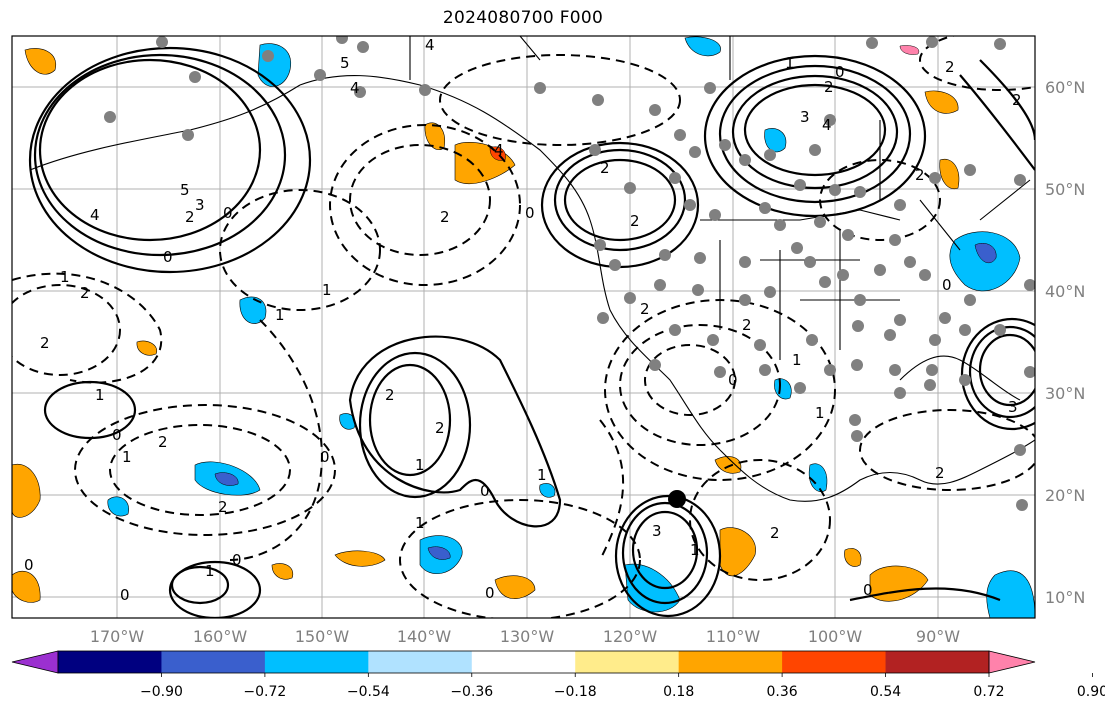 The height and width of the screenshot is (712, 1105). I want to click on longitude-label: 110°W, so click(733, 636).